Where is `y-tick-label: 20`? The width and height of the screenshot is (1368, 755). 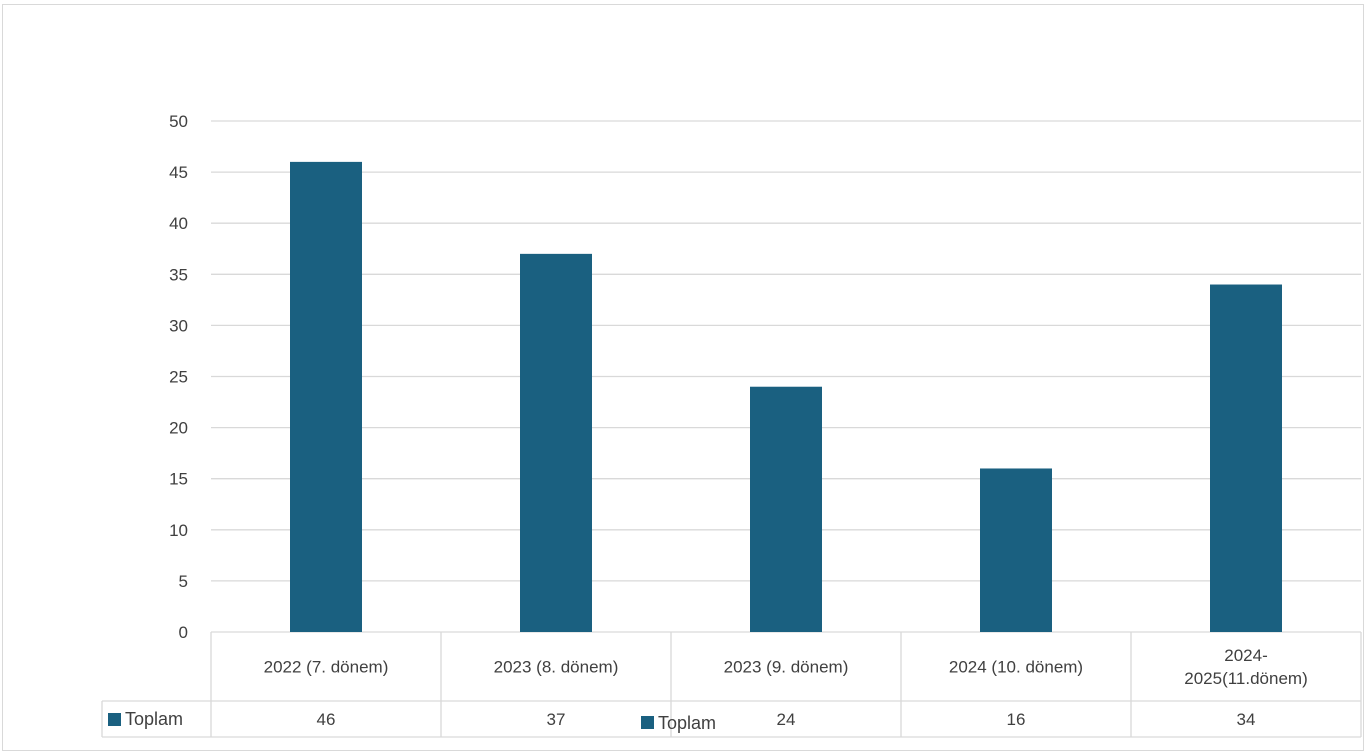
y-tick-label: 20 is located at coordinates (178, 428).